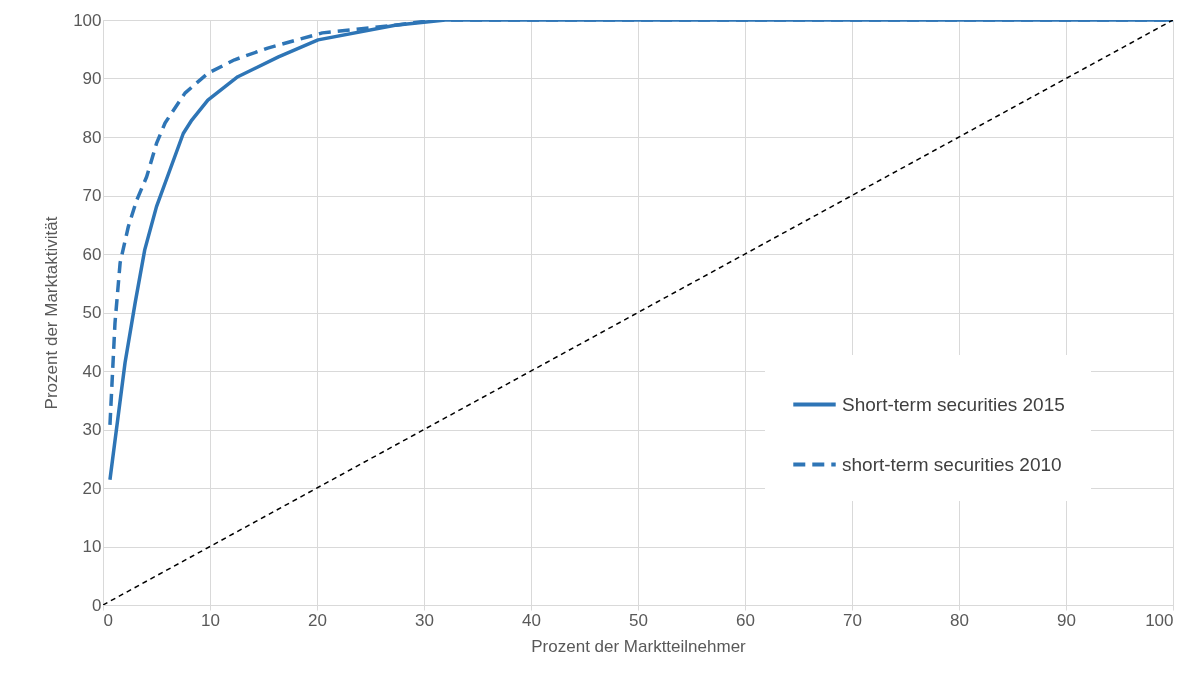 Image resolution: width=1201 pixels, height=689 pixels. Describe the element at coordinates (1066, 620) in the screenshot. I see `x-tick-label: 90` at that location.